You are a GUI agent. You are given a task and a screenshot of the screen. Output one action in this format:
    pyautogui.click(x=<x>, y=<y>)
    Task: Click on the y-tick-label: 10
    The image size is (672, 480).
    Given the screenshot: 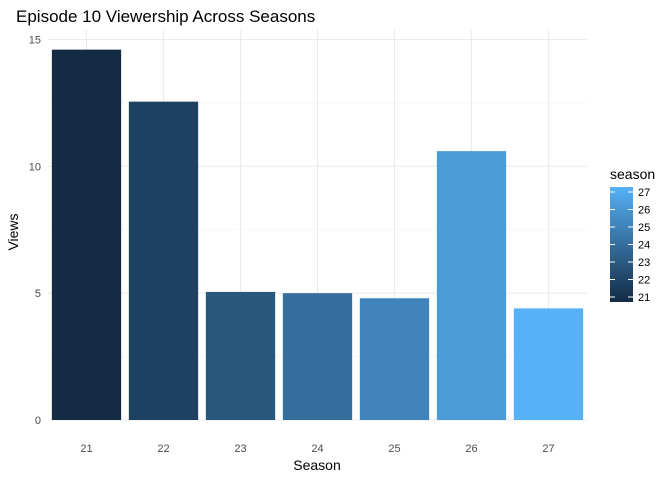 What is the action you would take?
    pyautogui.click(x=35, y=167)
    